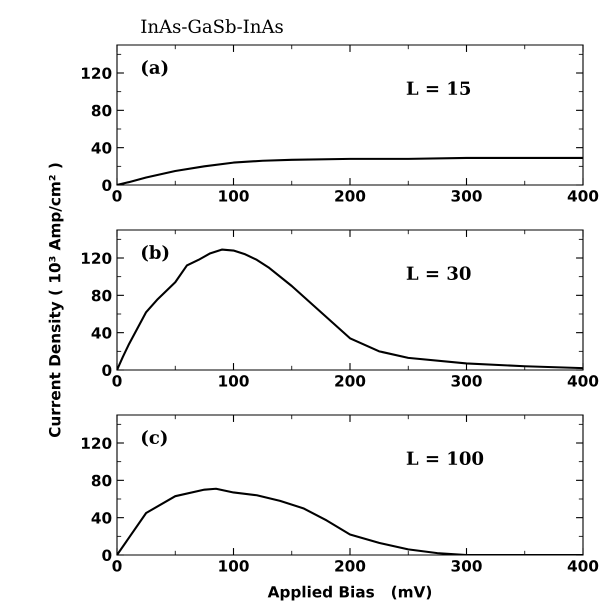 This screenshot has width=601, height=616. Describe the element at coordinates (212, 26) in the screenshot. I see `chart-title: InAs-GaSb-InAs` at that location.